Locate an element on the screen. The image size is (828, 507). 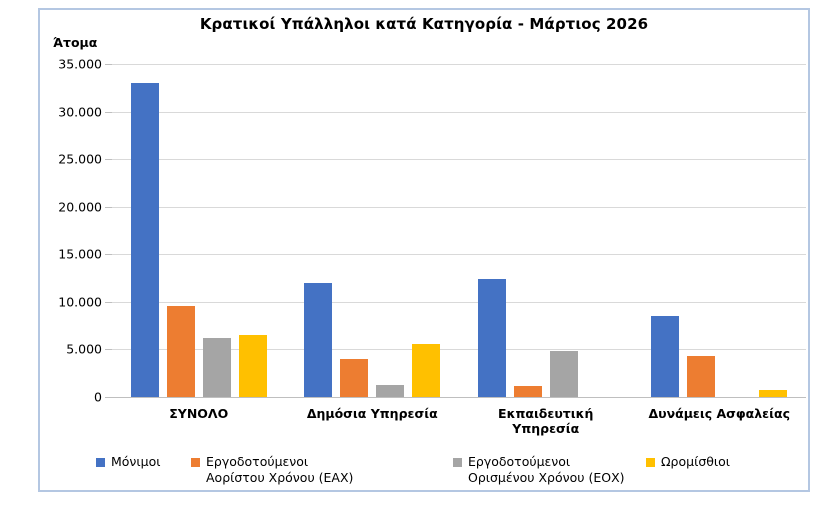
y-tick-label: 0 is located at coordinates (98, 397).